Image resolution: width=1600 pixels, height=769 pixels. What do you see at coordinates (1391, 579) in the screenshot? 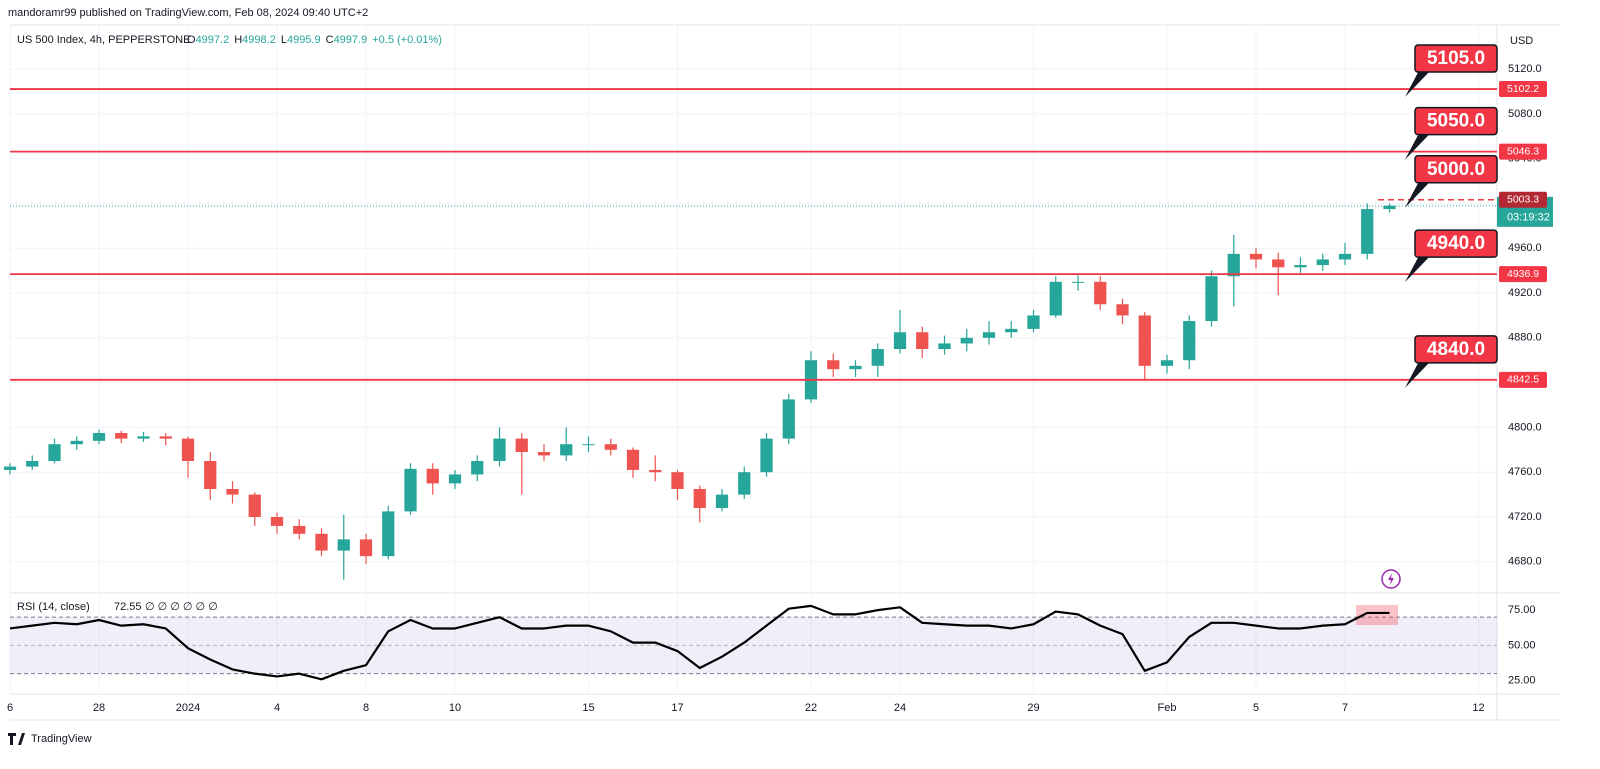
I see `alert-icon` at bounding box center [1391, 579].